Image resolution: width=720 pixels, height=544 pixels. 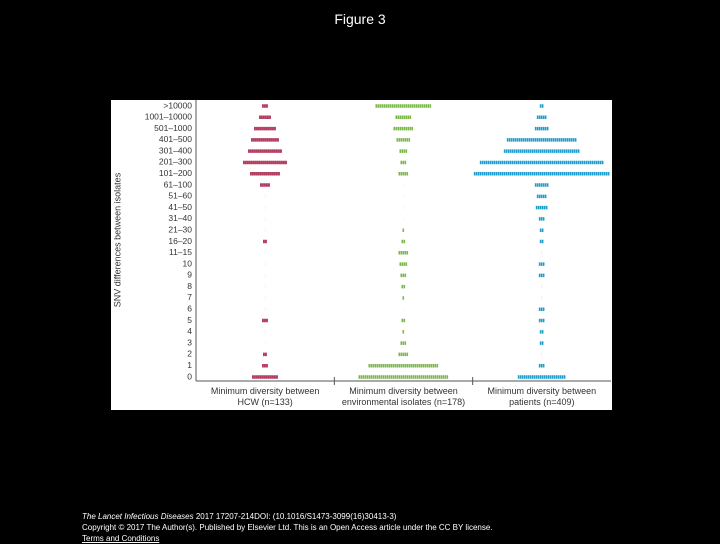 What do you see at coordinates (169, 117) in the screenshot?
I see `y-tick-label: 1001–10000` at bounding box center [169, 117].